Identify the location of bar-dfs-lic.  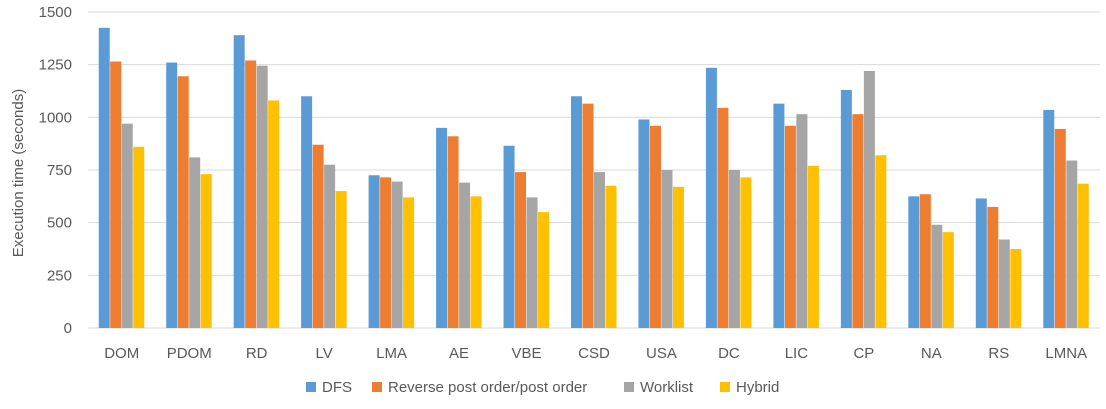
(779, 215).